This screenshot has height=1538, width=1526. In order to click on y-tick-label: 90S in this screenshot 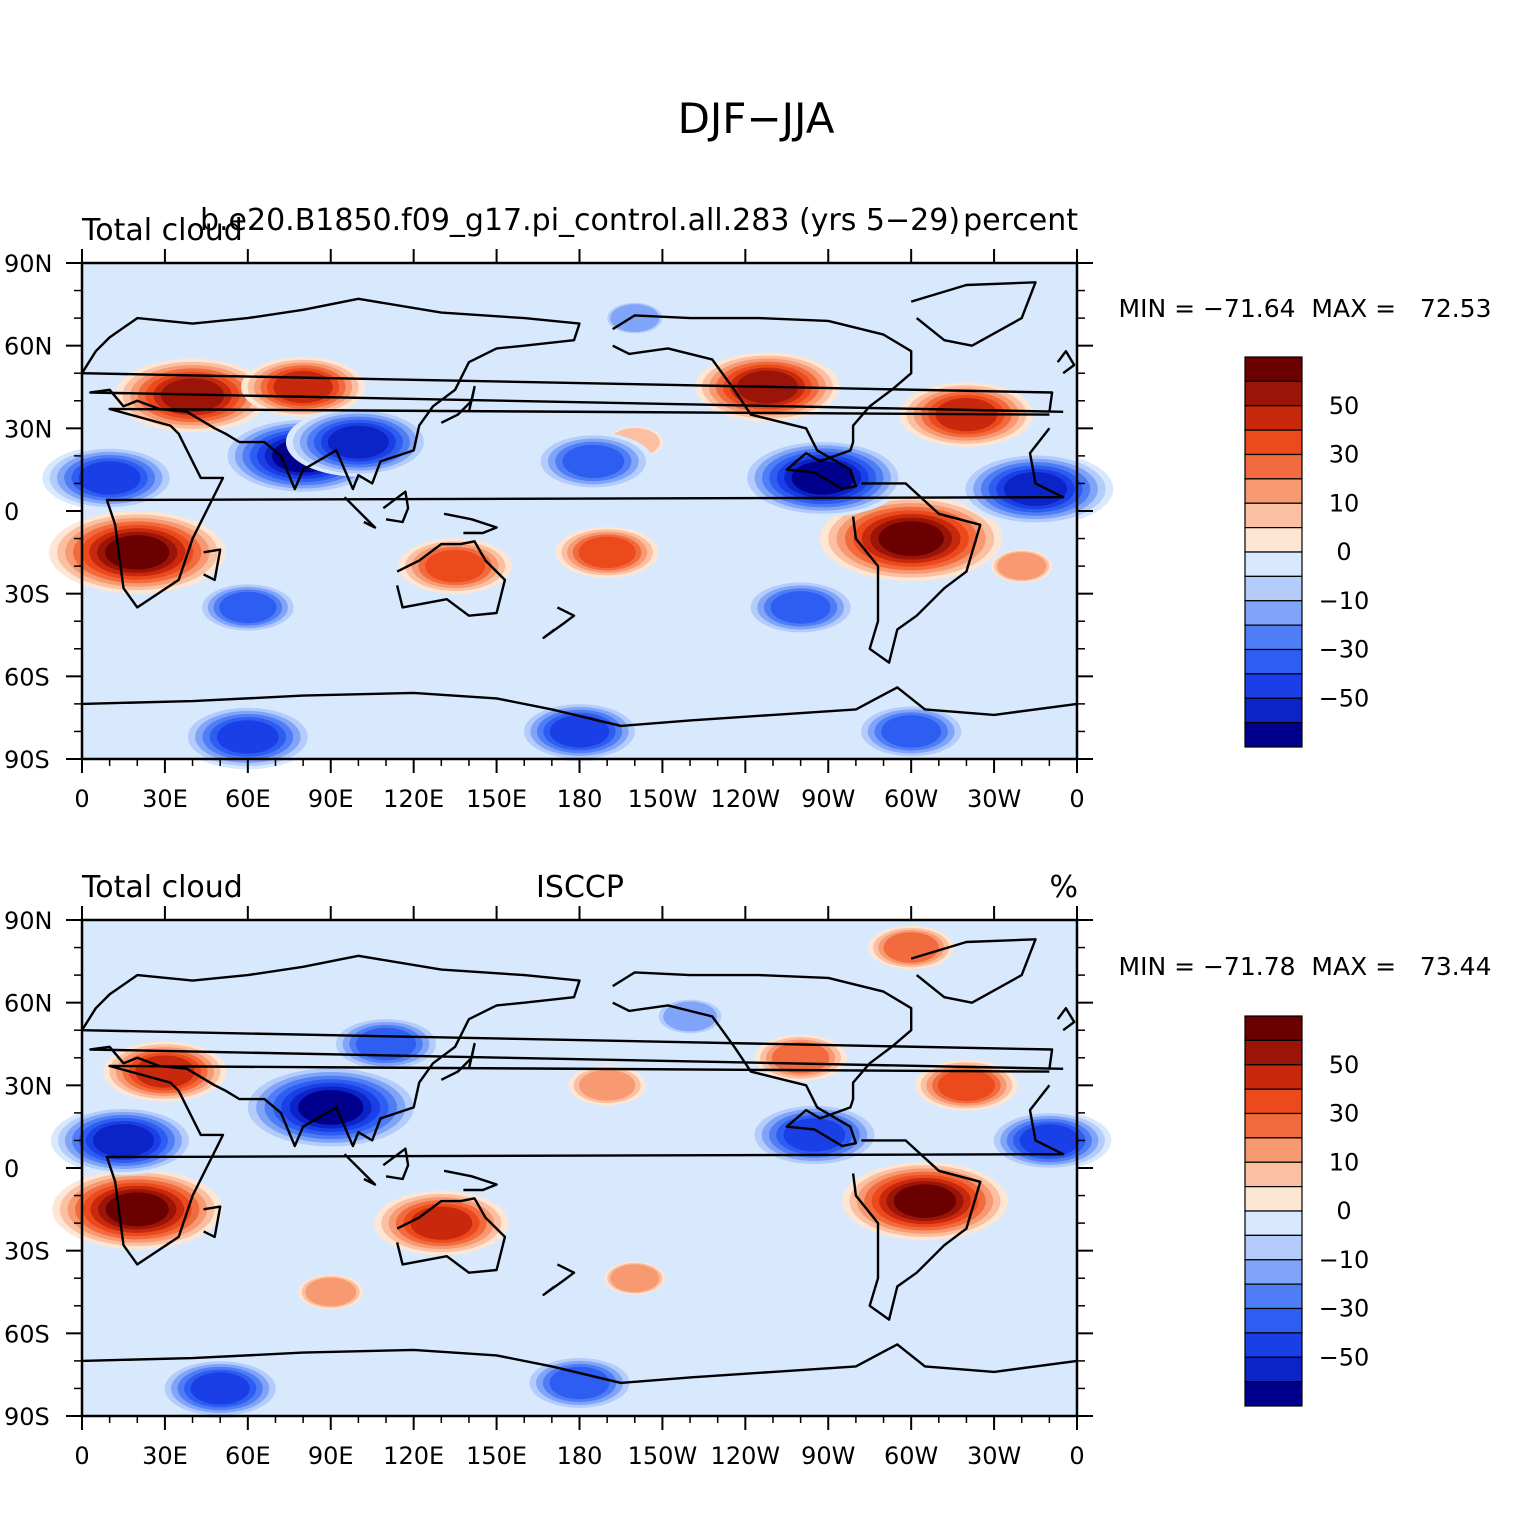, I will do `click(27, 760)`.